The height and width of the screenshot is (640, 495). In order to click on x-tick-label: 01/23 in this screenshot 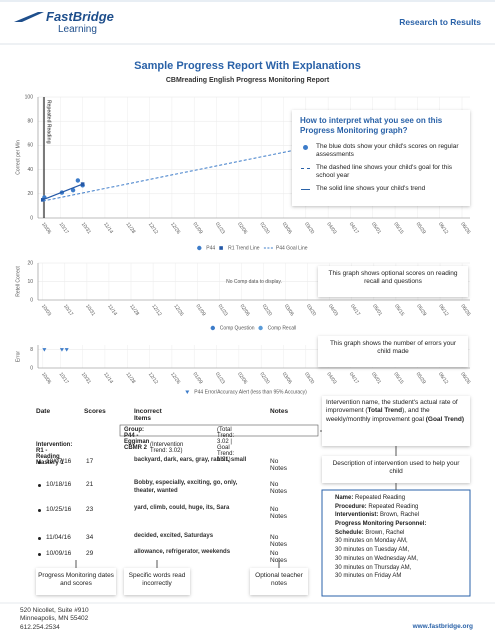, I will do `click(220, 228)`.